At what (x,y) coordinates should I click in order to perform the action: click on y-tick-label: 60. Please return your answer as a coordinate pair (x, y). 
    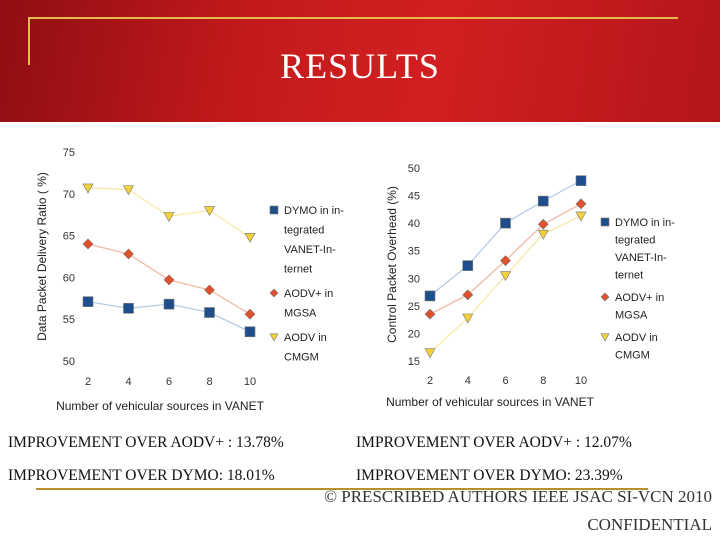
    Looking at the image, I should click on (69, 278).